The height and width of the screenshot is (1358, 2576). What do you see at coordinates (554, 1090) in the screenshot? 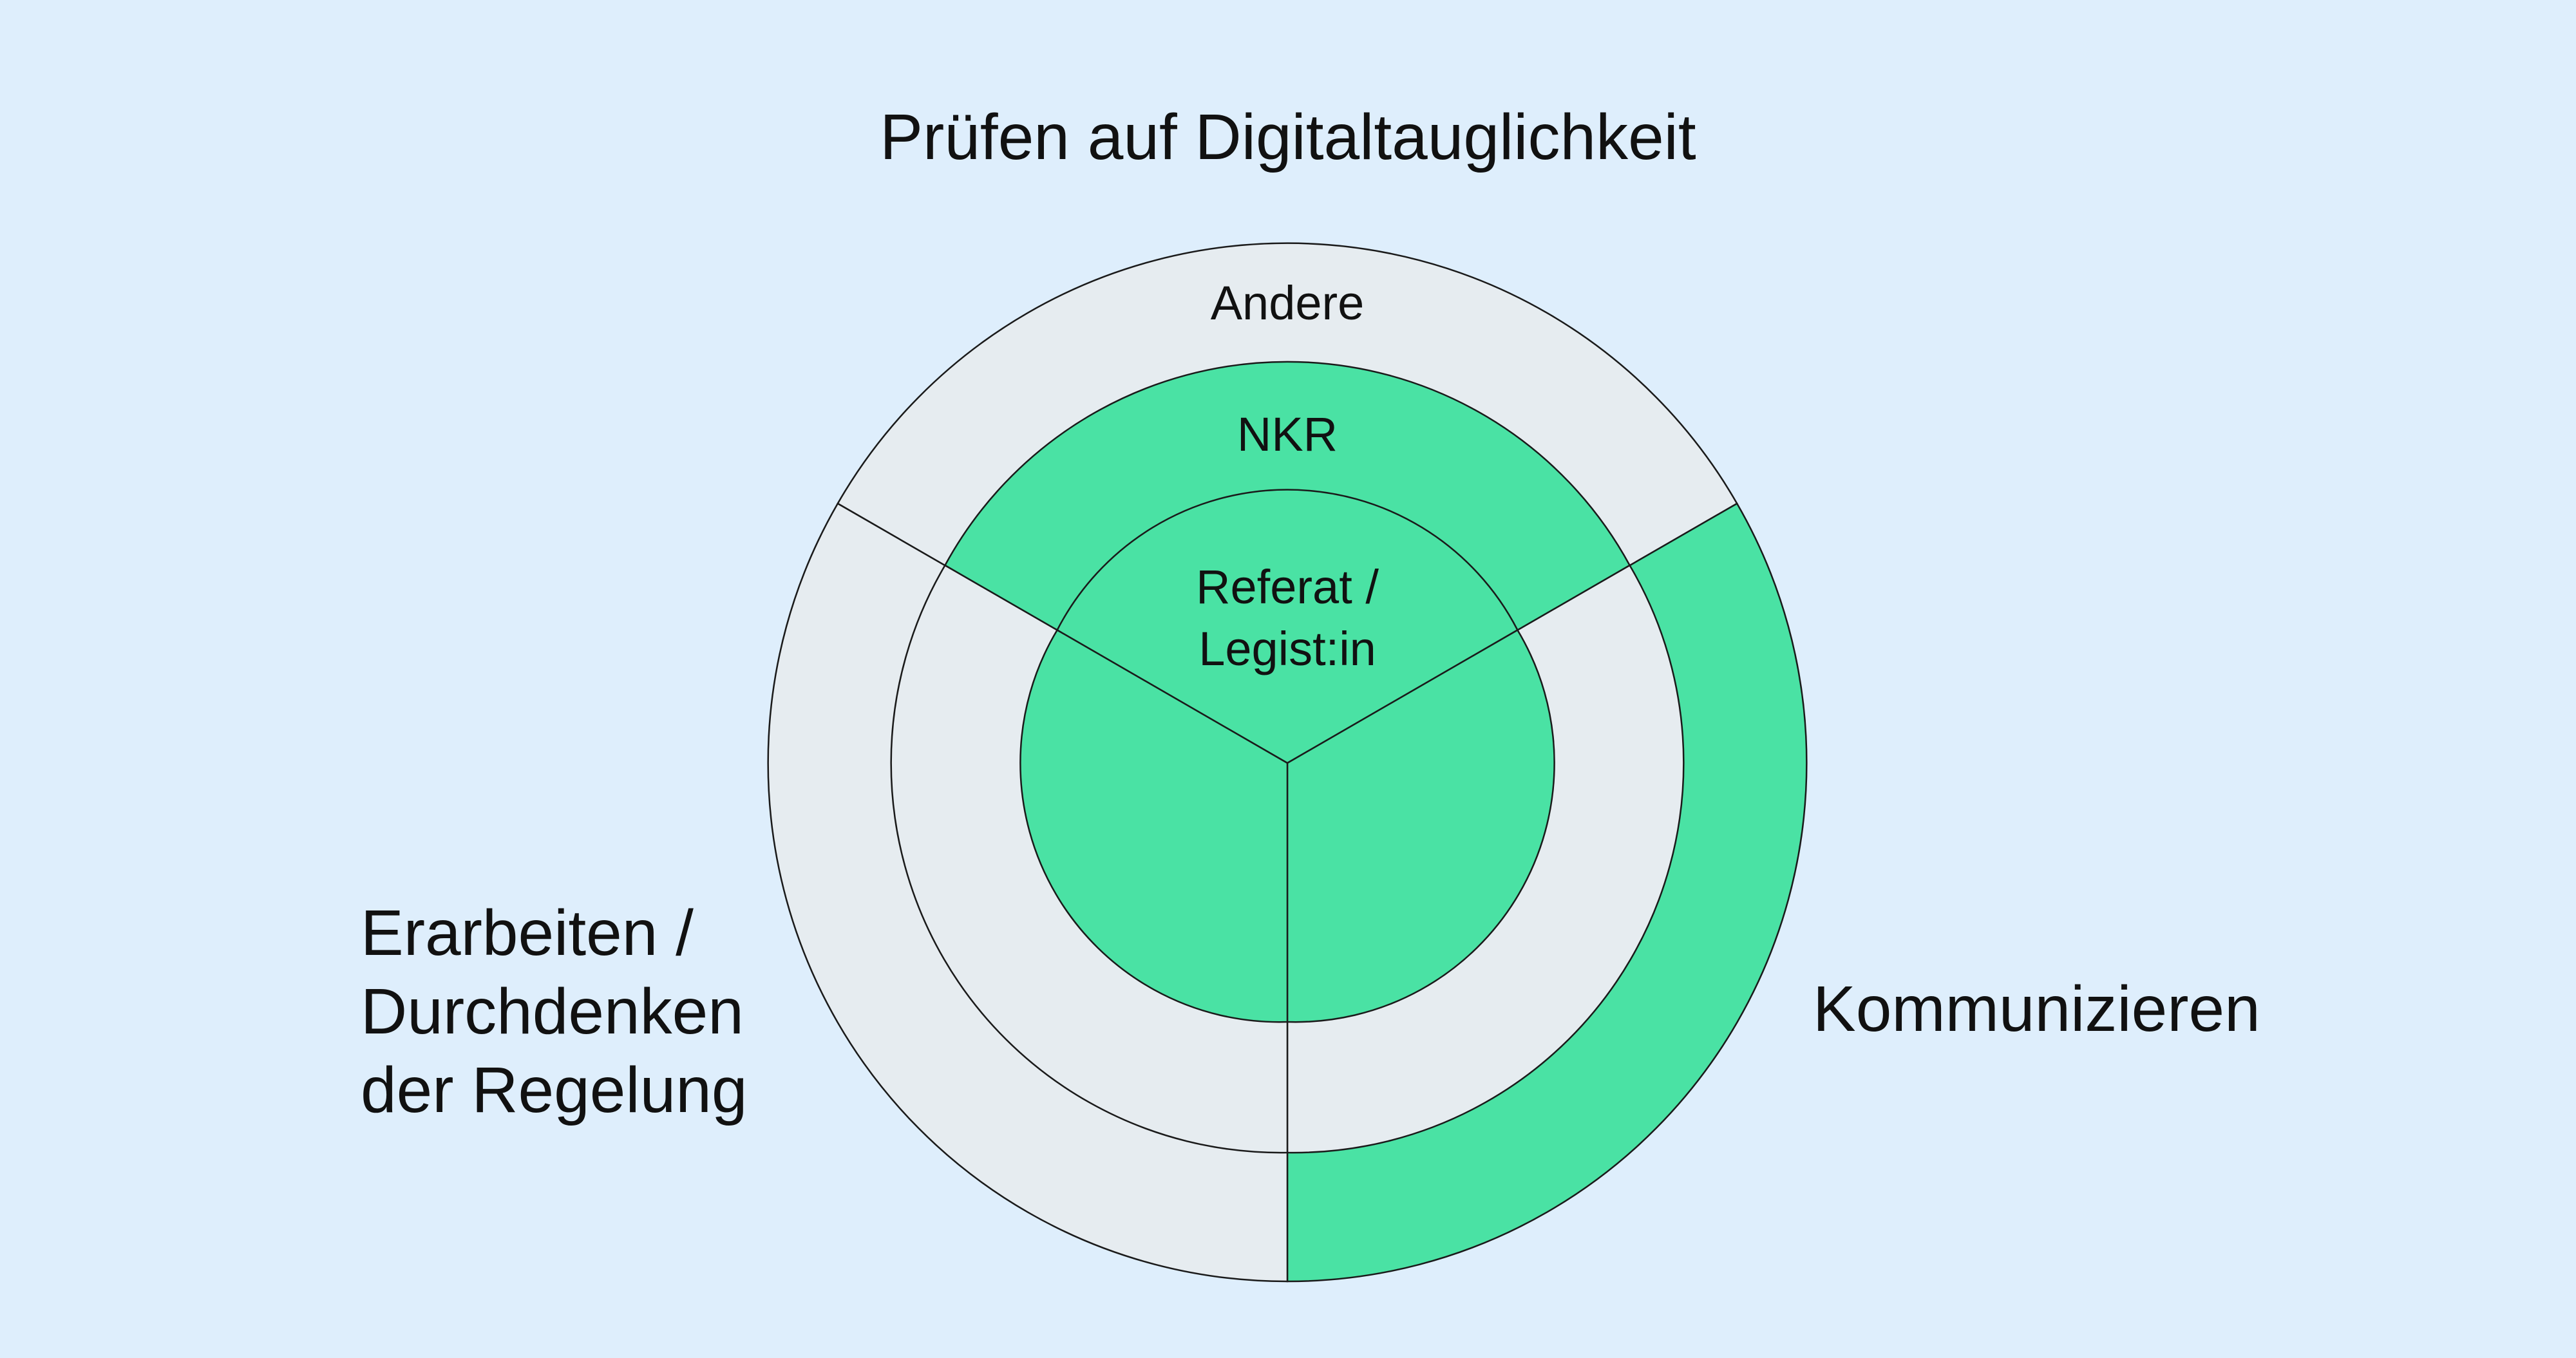
I see `section-label-left-line3: der Regelung` at bounding box center [554, 1090].